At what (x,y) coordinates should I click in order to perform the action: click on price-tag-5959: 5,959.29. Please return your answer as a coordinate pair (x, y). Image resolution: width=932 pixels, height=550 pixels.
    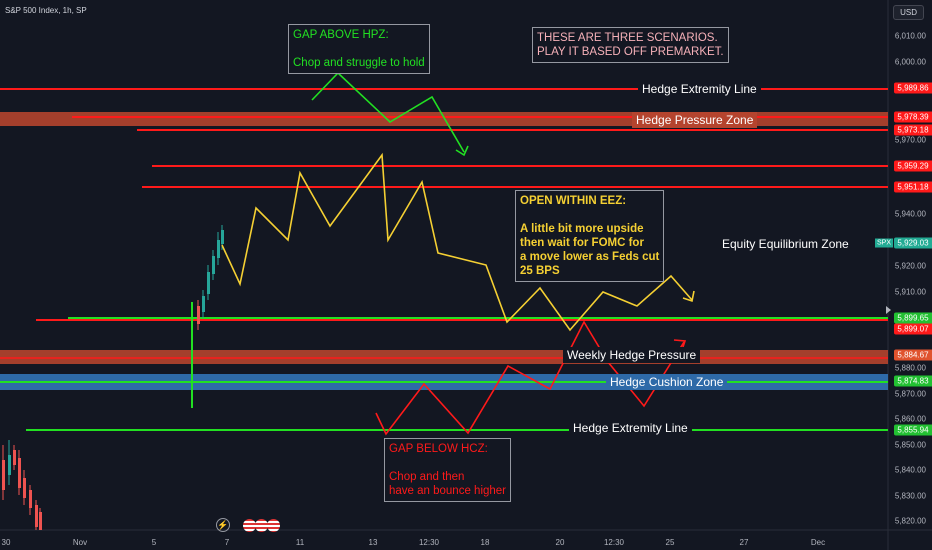
    Looking at the image, I should click on (913, 166).